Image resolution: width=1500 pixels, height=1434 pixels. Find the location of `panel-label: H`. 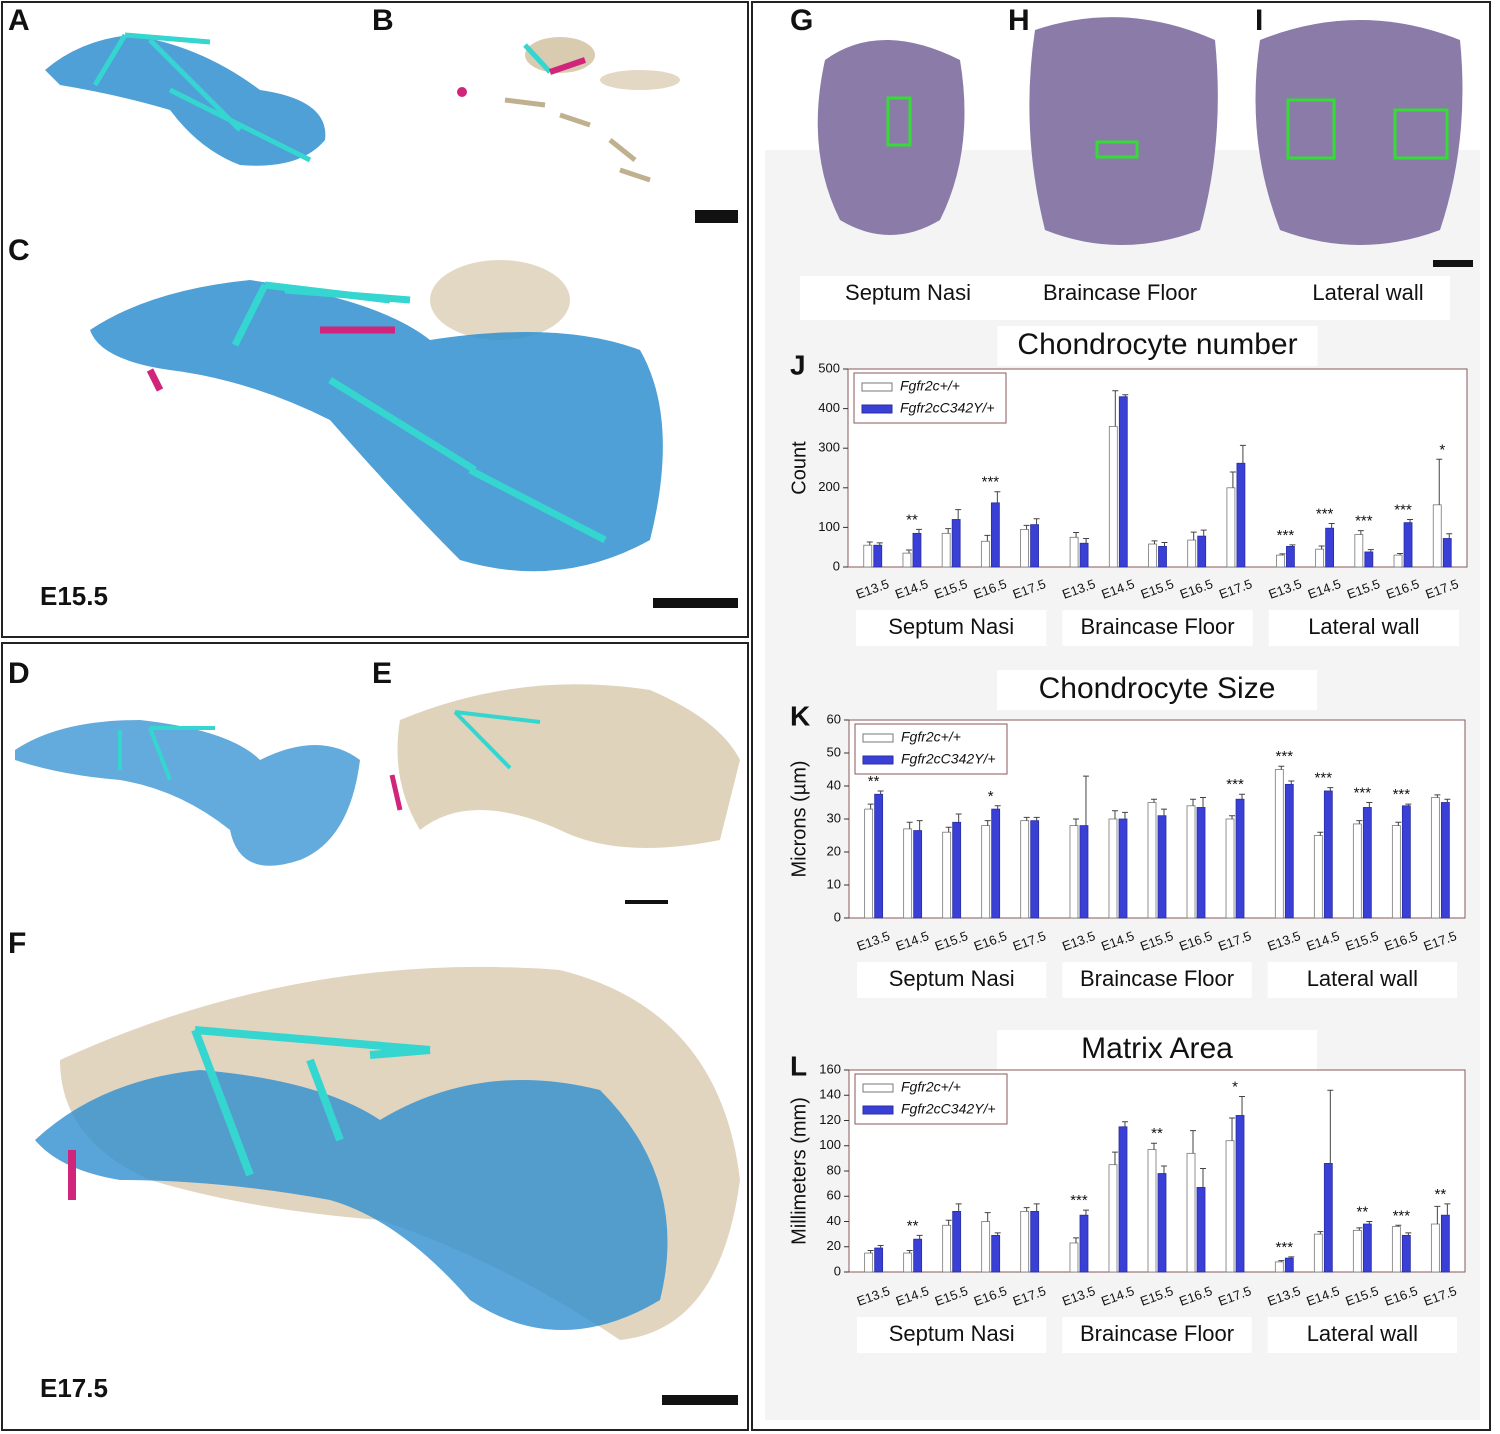

panel-label: H is located at coordinates (1019, 20).